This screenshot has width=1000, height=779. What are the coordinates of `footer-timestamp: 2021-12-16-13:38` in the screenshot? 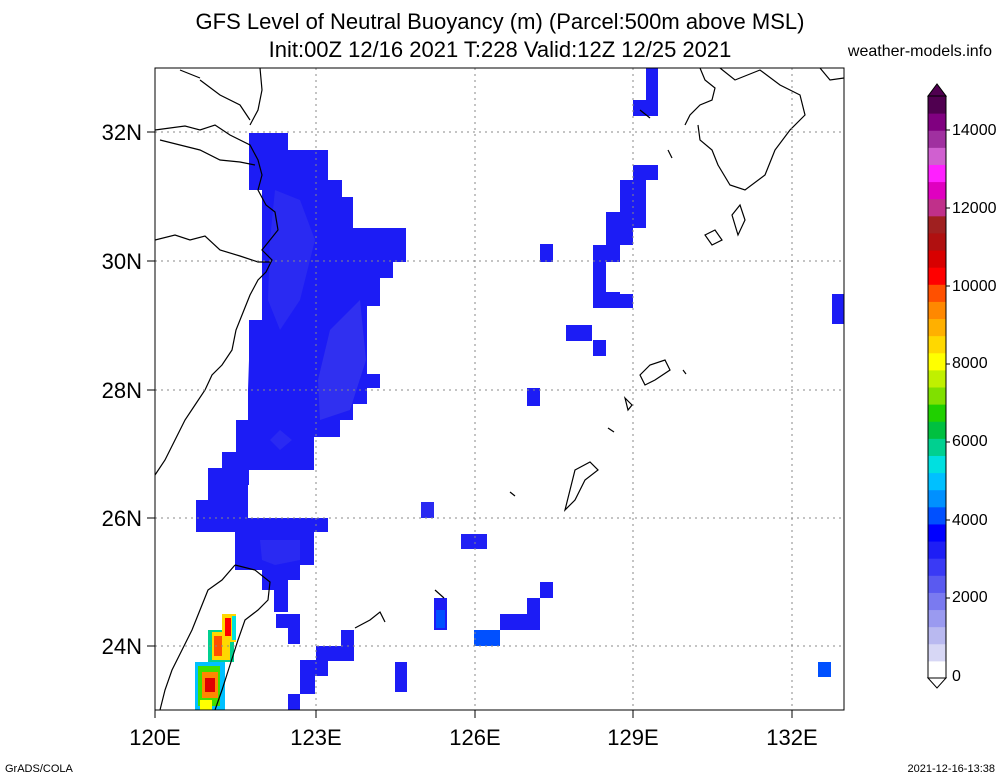 It's located at (951, 769).